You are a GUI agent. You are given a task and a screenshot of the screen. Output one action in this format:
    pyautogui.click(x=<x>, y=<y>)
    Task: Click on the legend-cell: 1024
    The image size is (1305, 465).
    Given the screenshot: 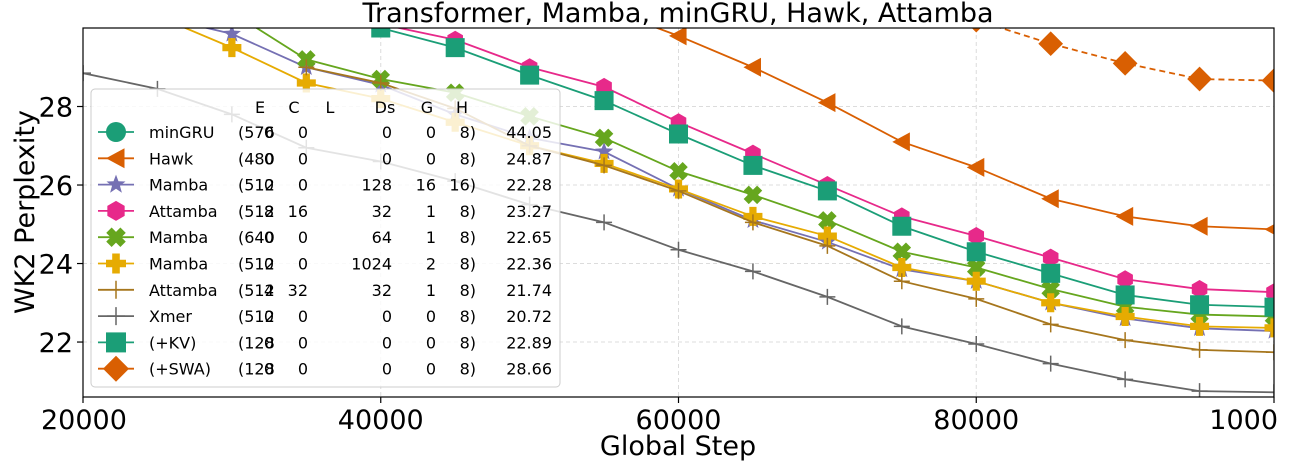 What is the action you would take?
    pyautogui.click(x=371, y=264)
    